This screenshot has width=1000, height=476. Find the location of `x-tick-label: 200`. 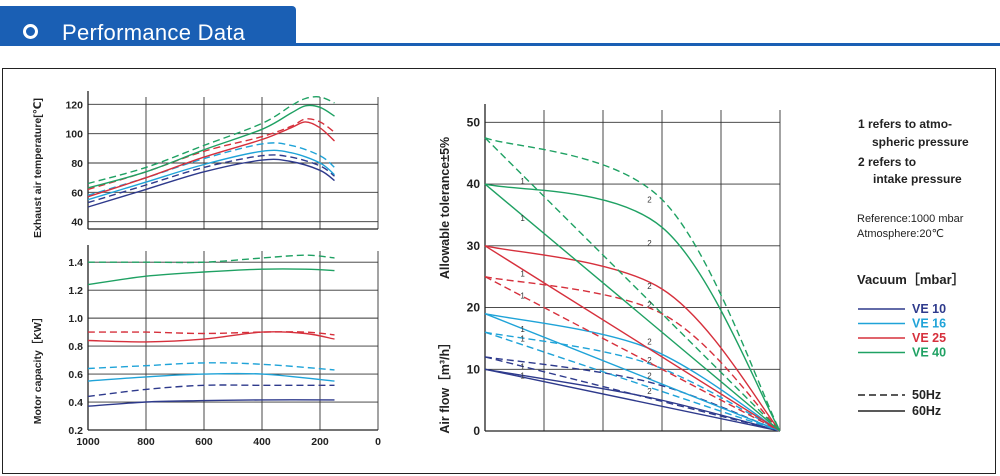

x-tick-label: 200 is located at coordinates (320, 442).